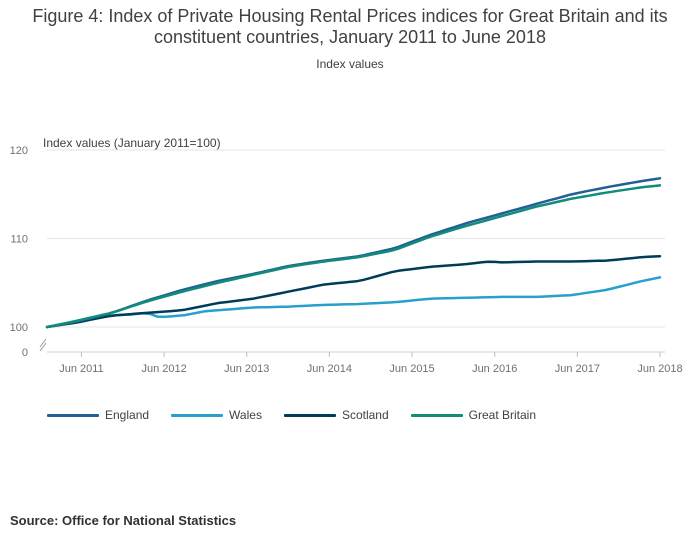 Image resolution: width=700 pixels, height=549 pixels. What do you see at coordinates (132, 143) in the screenshot?
I see `y-axis-title: Index values (January 2011=100)` at bounding box center [132, 143].